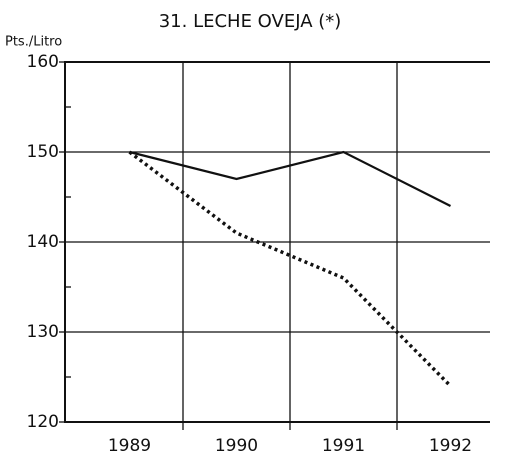 This screenshot has height=466, width=505. Describe the element at coordinates (43, 62) in the screenshot. I see `y-tick-label: 160` at that location.